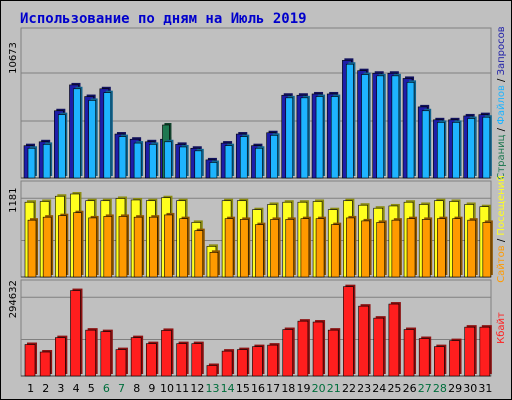 The image size is (512, 400). I want to click on day-label: 19, so click(303, 388).